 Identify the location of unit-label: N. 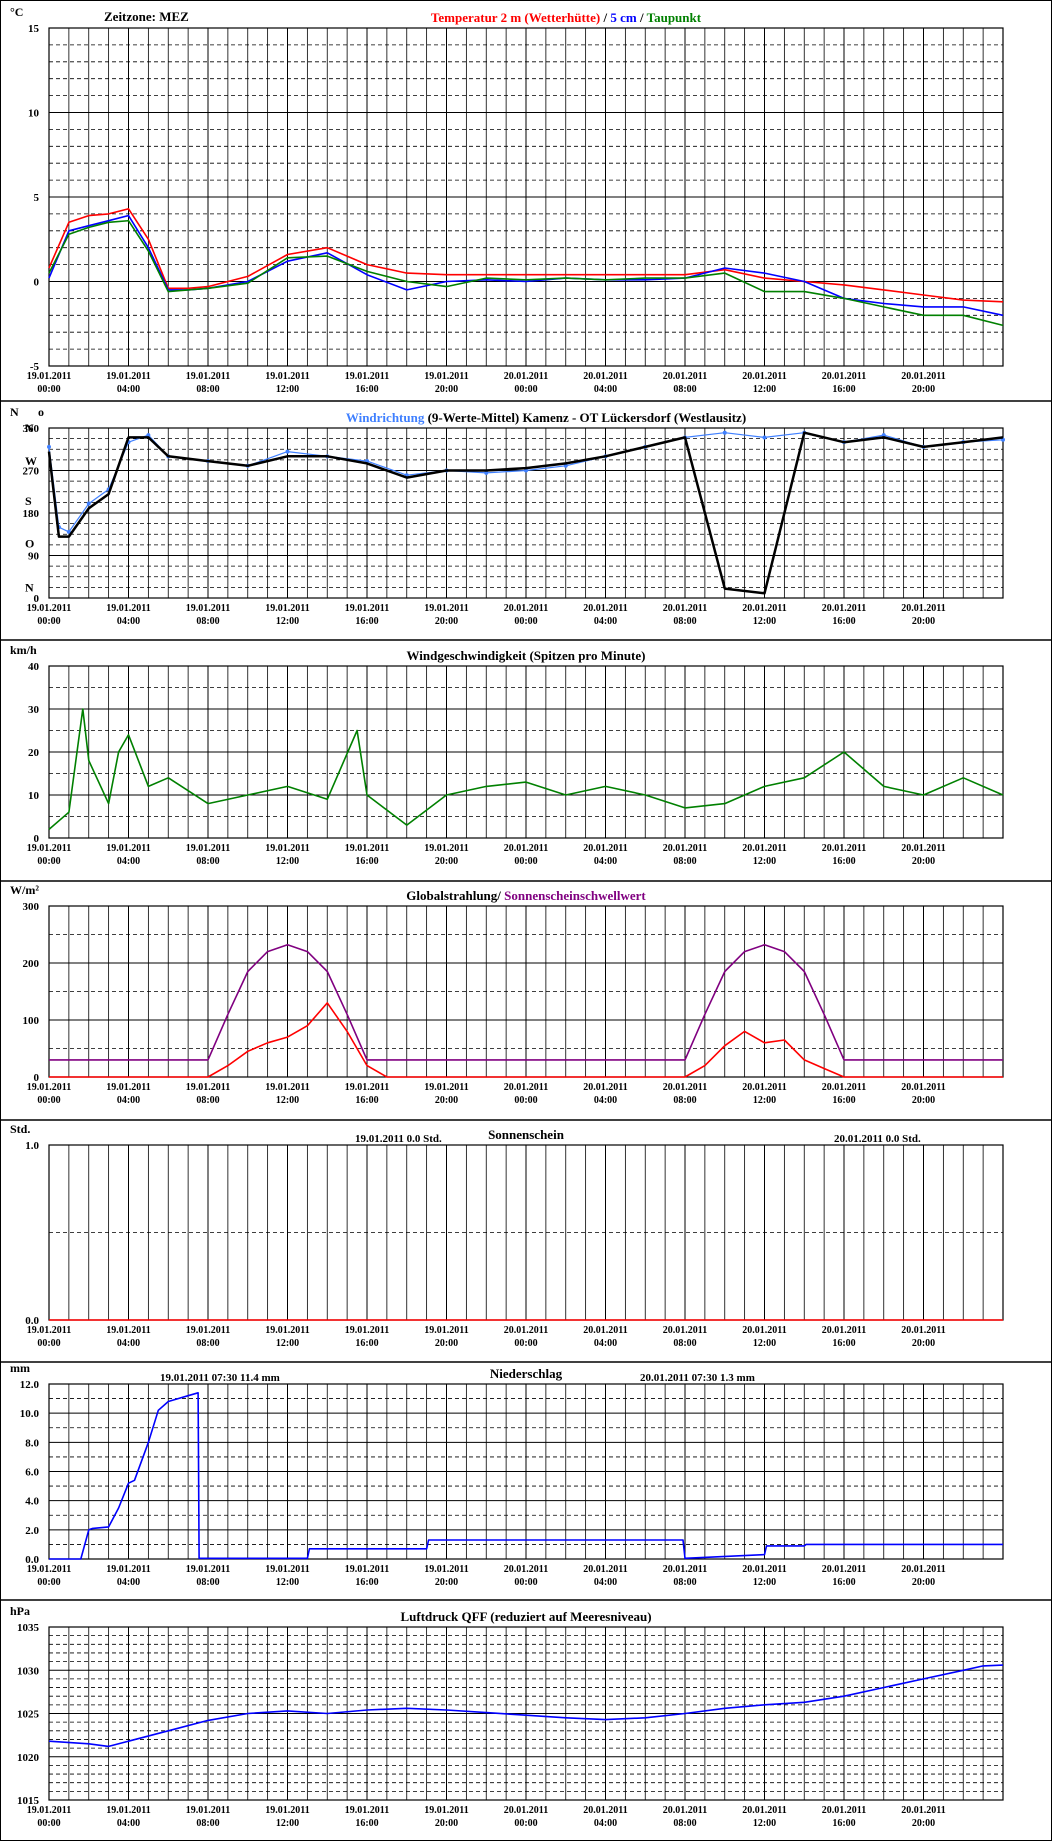
(14, 412).